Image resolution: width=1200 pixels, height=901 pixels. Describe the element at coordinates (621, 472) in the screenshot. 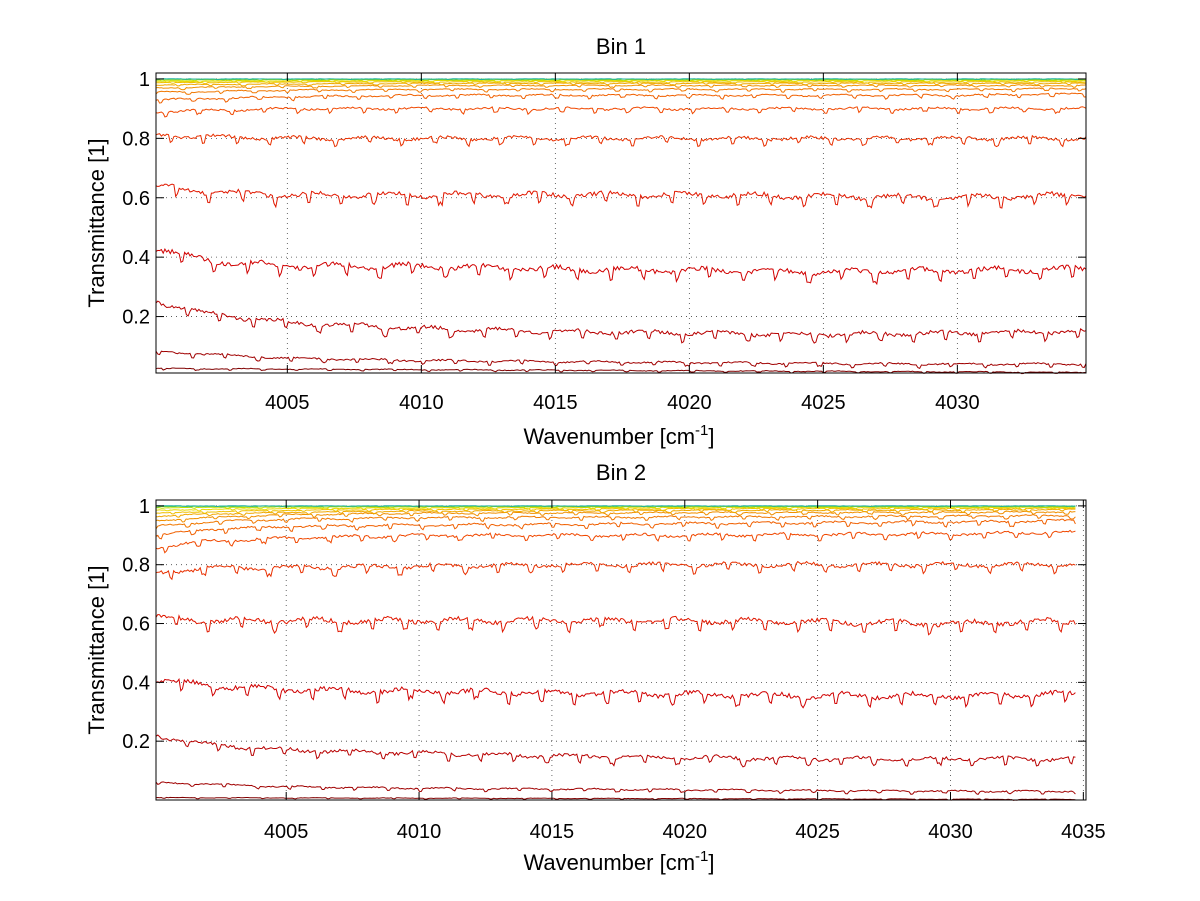

I see `chart-title: Bin 2` at that location.